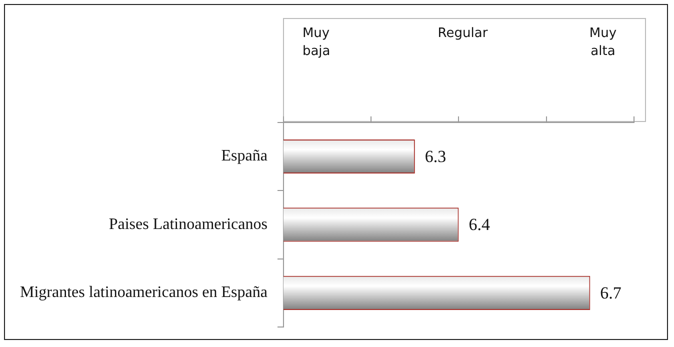 The image size is (674, 347). Describe the element at coordinates (244, 156) in the screenshot. I see `y-tick-label: España` at that location.